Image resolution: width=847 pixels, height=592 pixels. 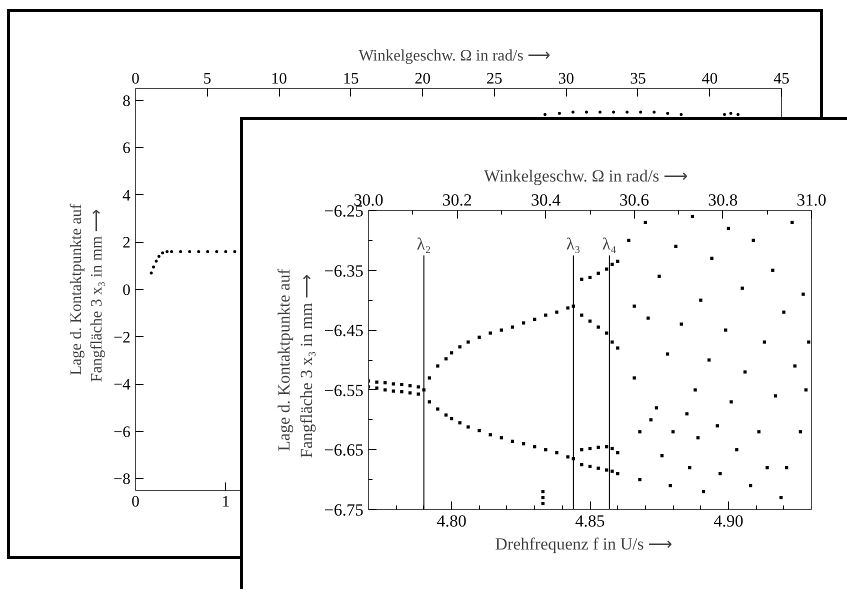 I want to click on x-tick-label: 4.85, so click(x=590, y=521).